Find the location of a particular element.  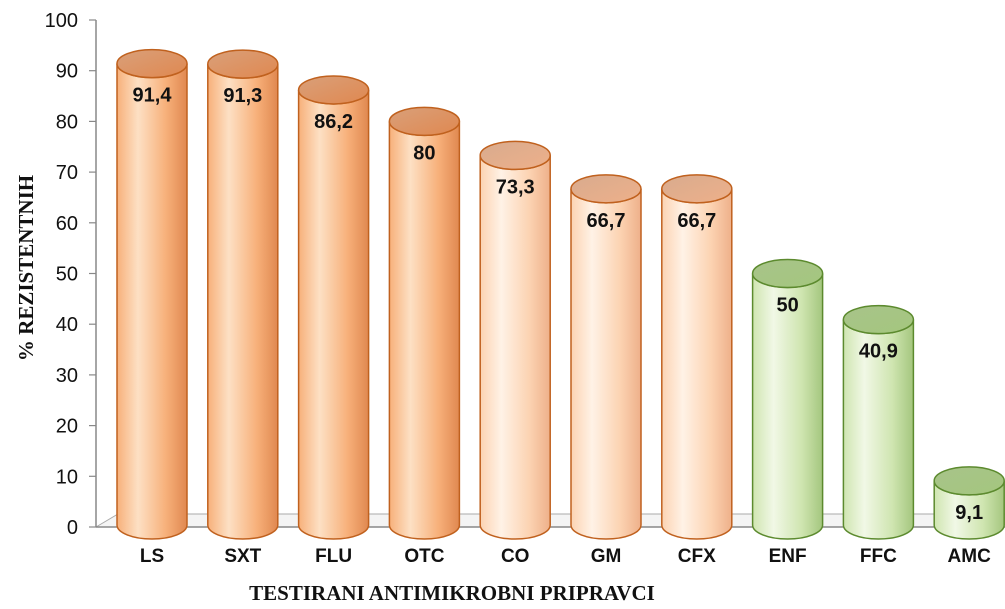

bar-flu is located at coordinates (333, 307).